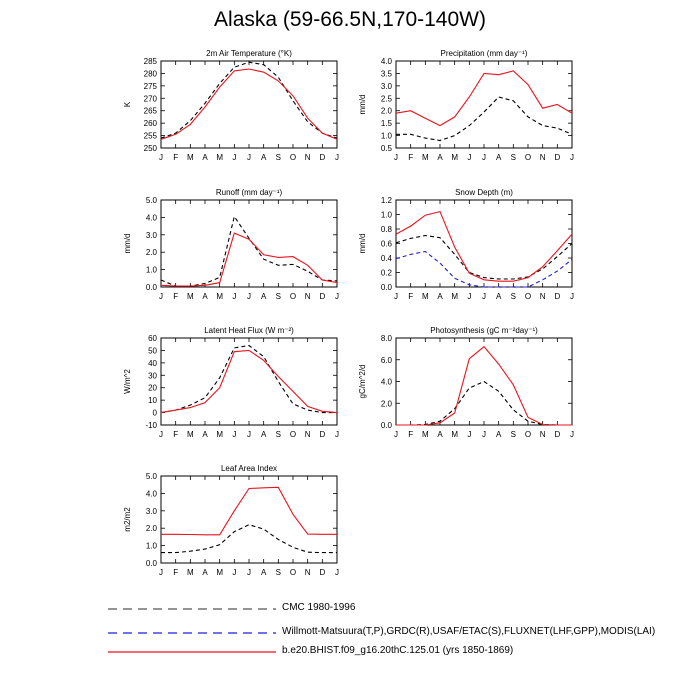 The width and height of the screenshot is (700, 700). I want to click on y-tick-label: -10, so click(151, 425).